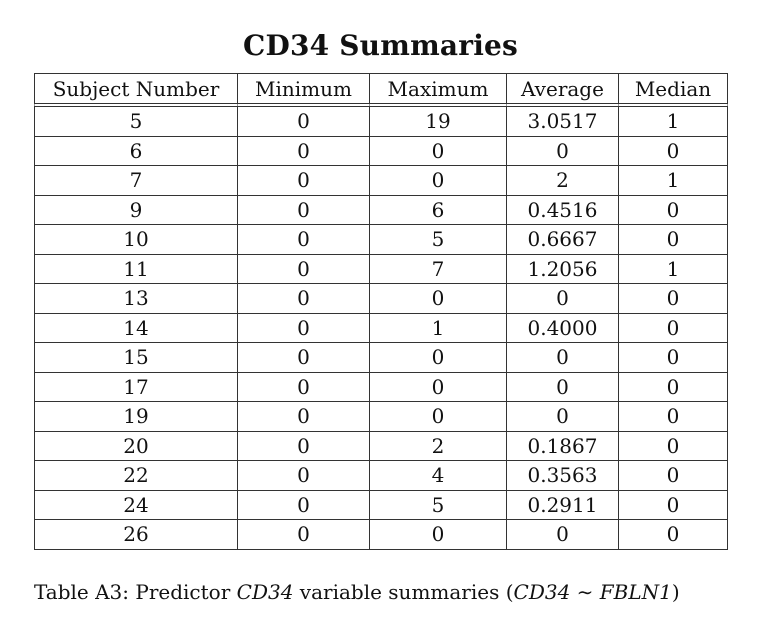 The image size is (761, 637). Describe the element at coordinates (135, 122) in the screenshot. I see `cell-subject-number: 5` at that location.